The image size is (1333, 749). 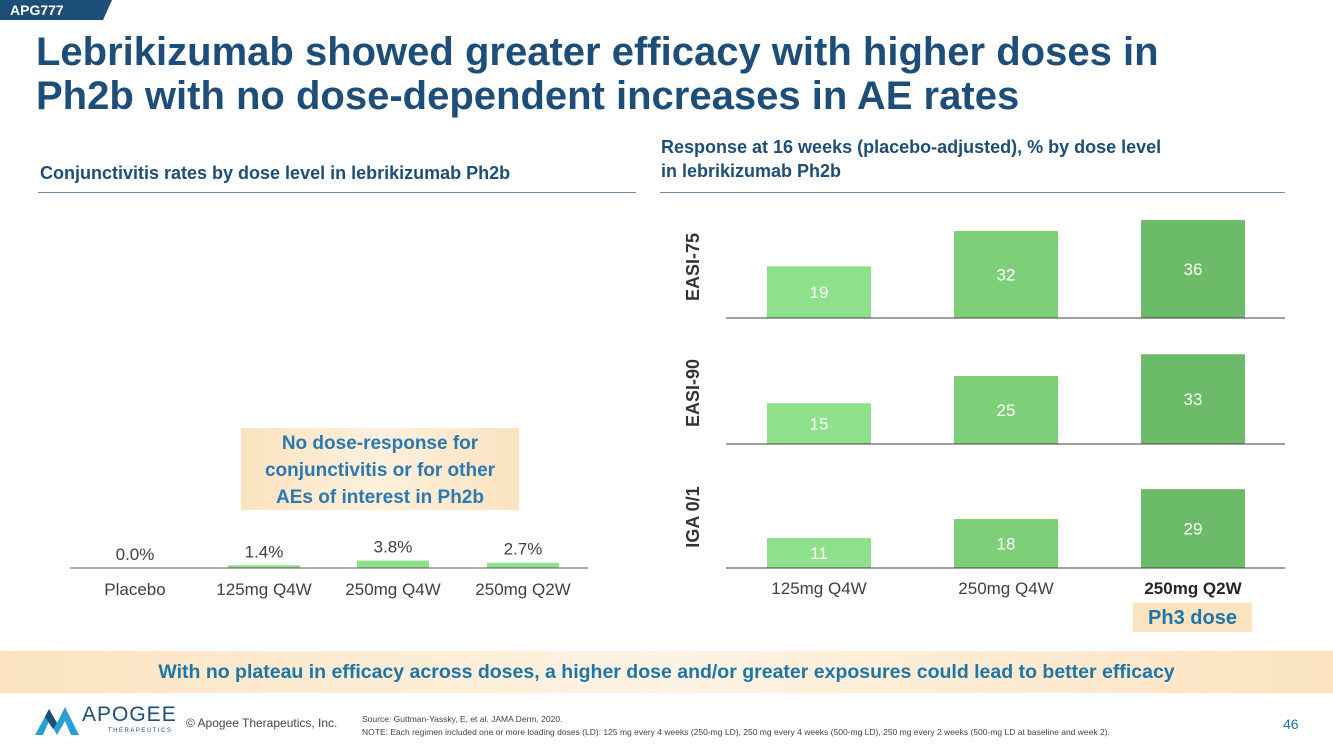 What do you see at coordinates (134, 589) in the screenshot?
I see `category-label: Placebo` at bounding box center [134, 589].